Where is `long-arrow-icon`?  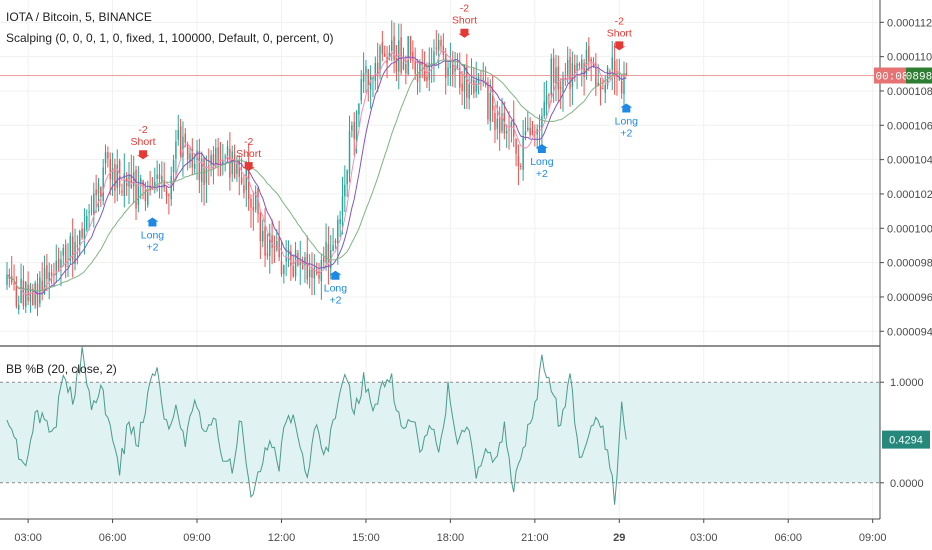 long-arrow-icon is located at coordinates (335, 275).